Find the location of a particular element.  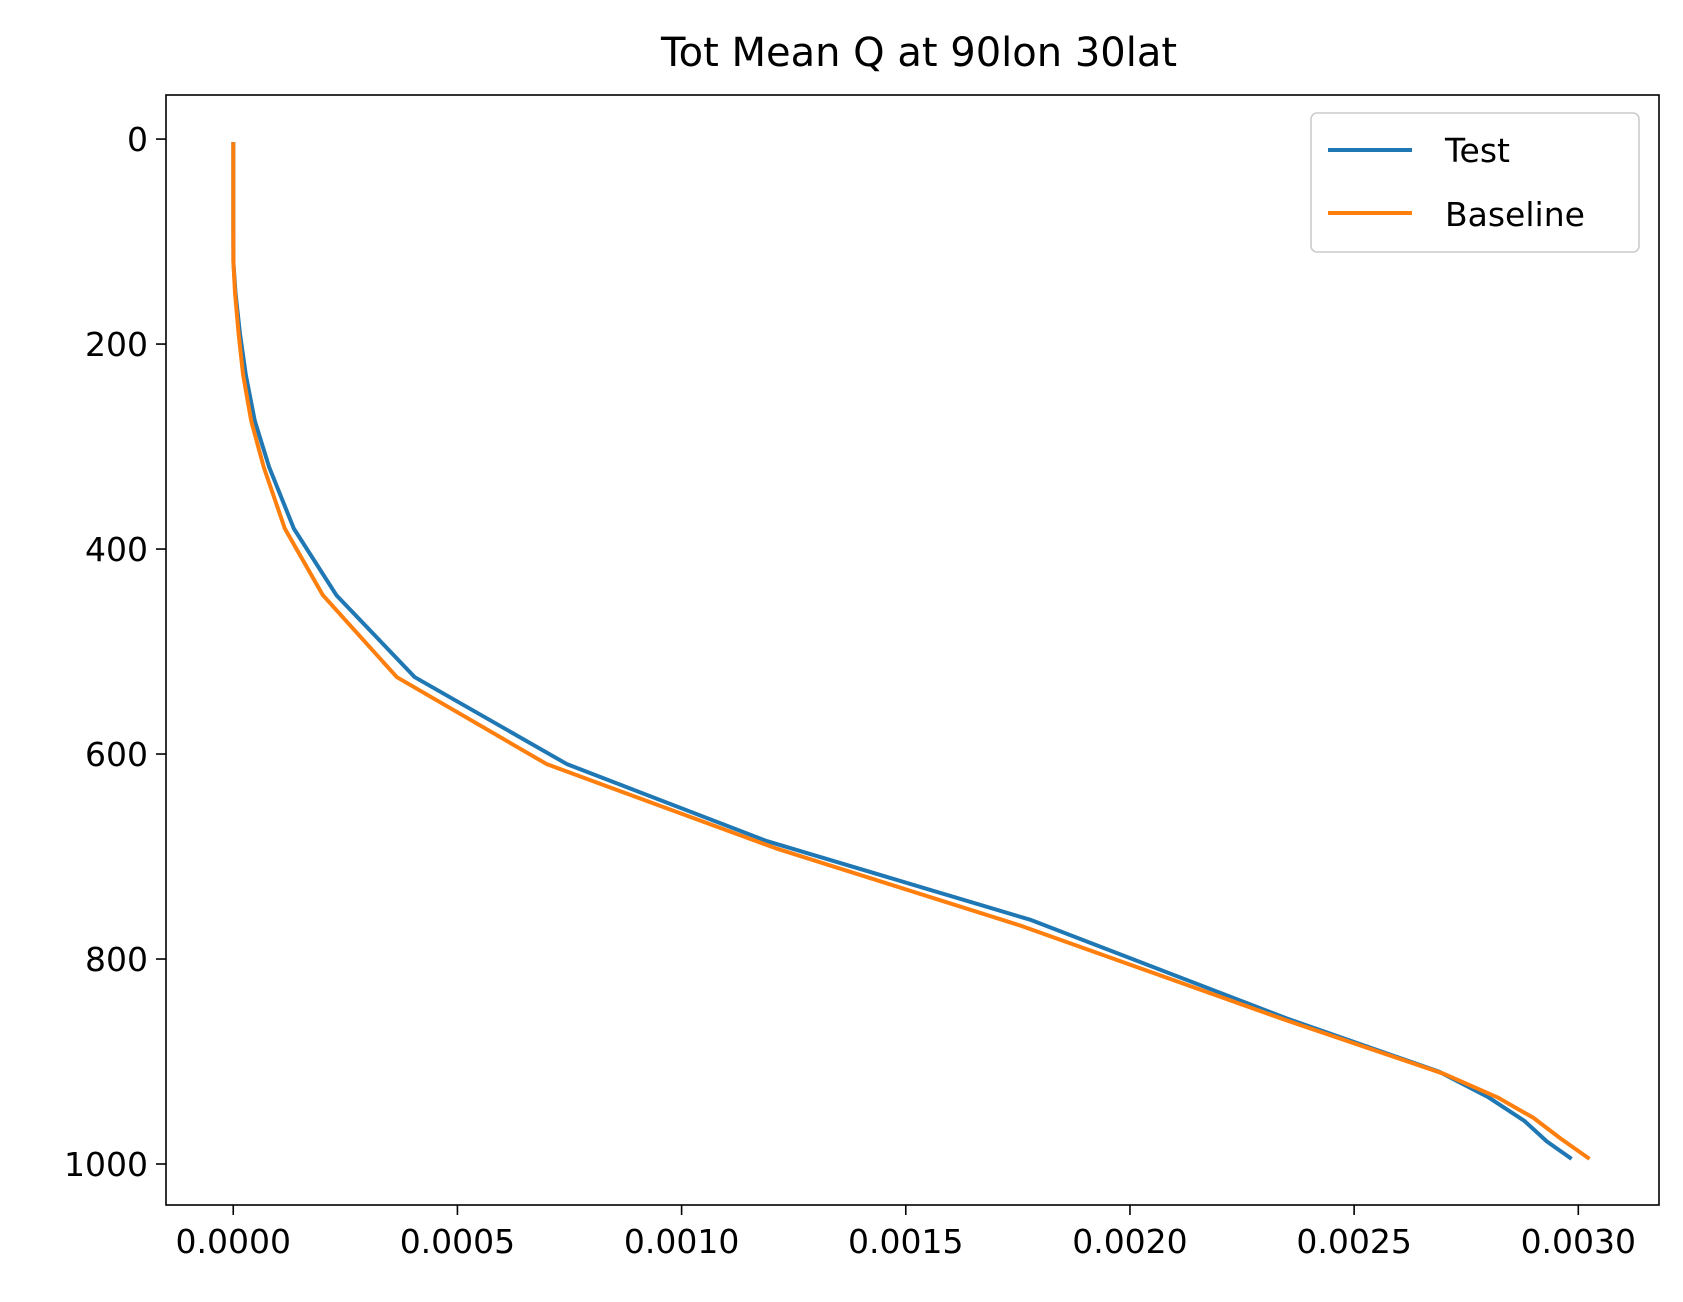

legend-label-baseline: Baseline is located at coordinates (1515, 214).